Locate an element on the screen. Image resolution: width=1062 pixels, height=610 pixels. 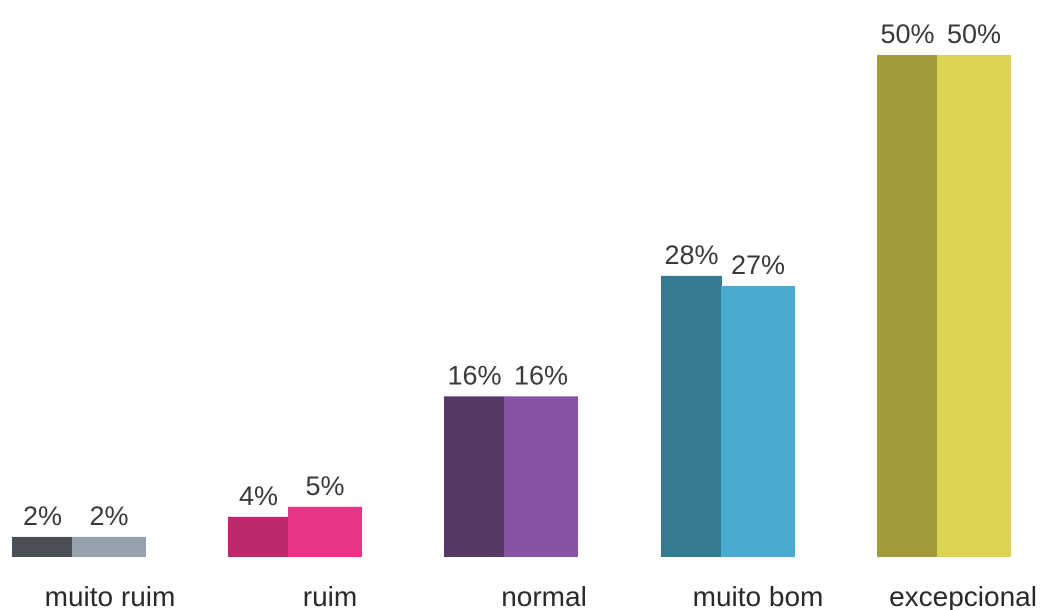
value-label-2-4: 27% is located at coordinates (758, 265).